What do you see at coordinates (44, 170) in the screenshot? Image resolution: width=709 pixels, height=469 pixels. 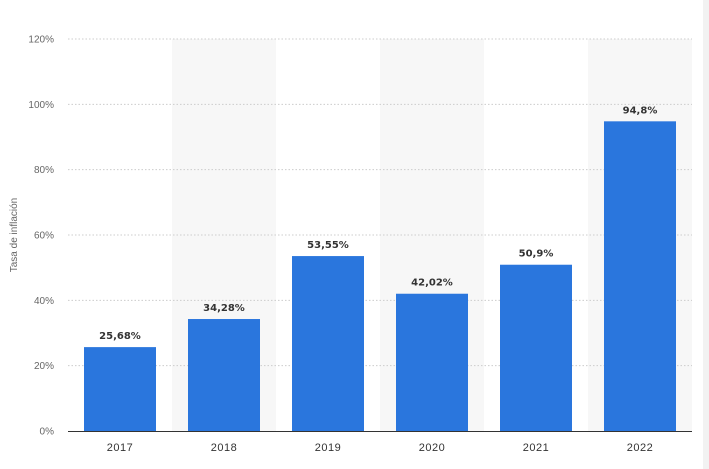 I see `y-tick-label: 80%` at bounding box center [44, 170].